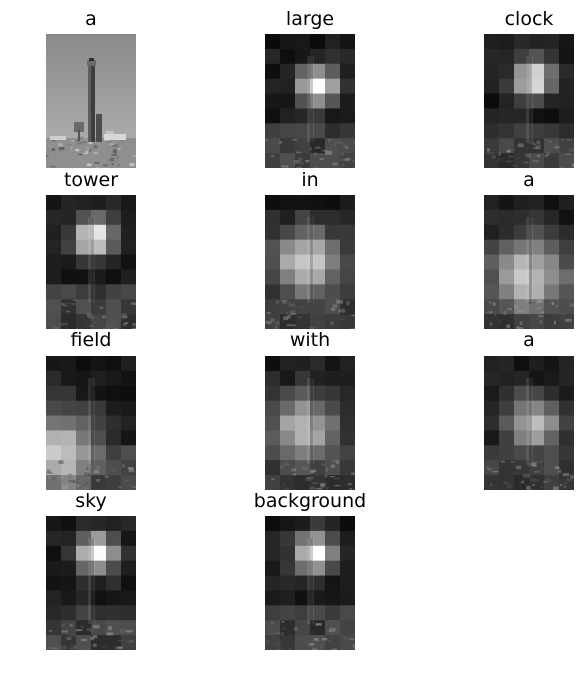 The width and height of the screenshot is (586, 684). I want to click on panel-title: large, so click(310, 19).